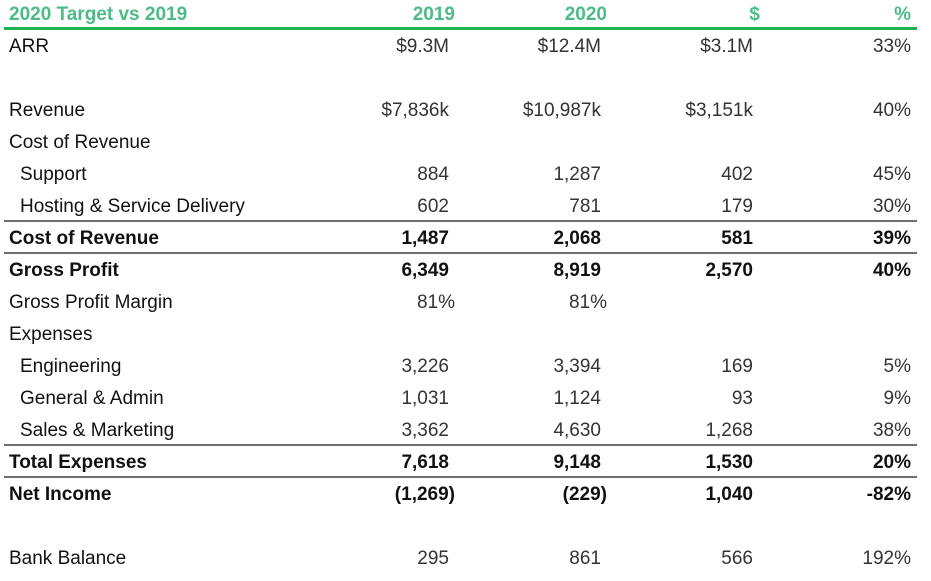  What do you see at coordinates (132, 206) in the screenshot?
I see `row-label: Hosting & Service Delivery` at bounding box center [132, 206].